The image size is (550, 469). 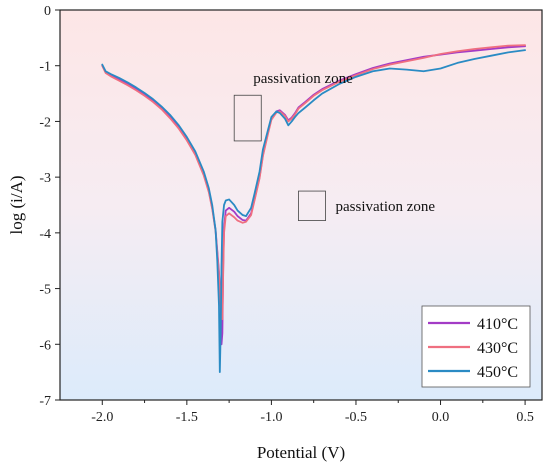 I want to click on x-tick-label: 0.0, so click(x=441, y=417).